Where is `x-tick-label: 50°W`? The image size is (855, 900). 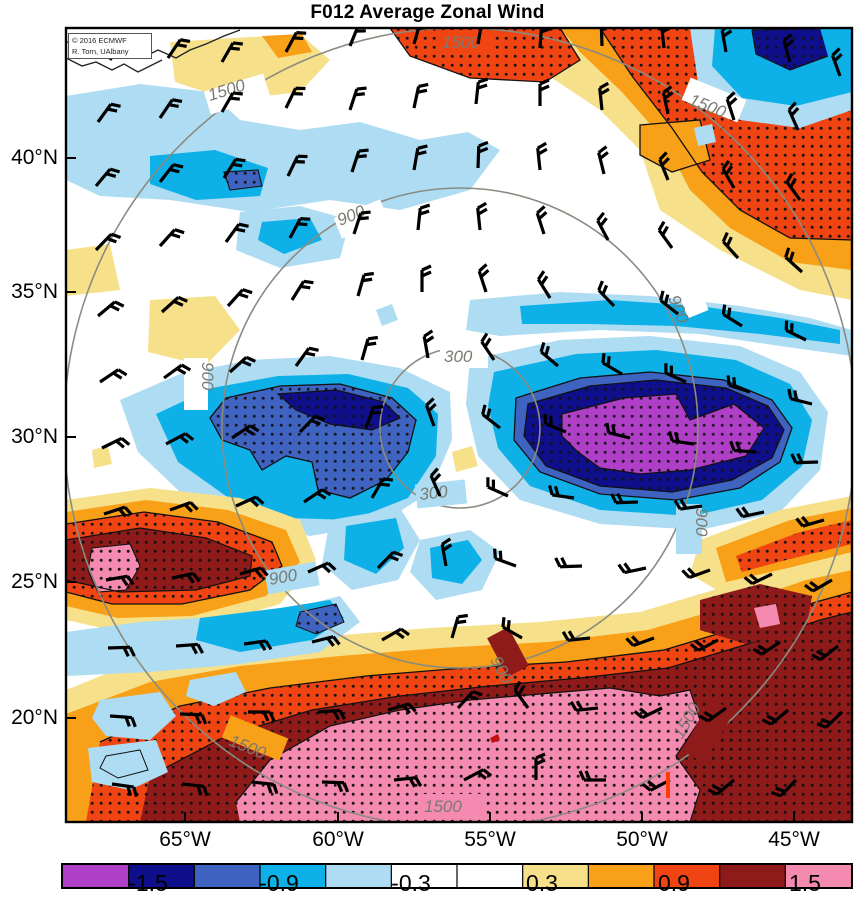 x-tick-label: 50°W is located at coordinates (642, 839).